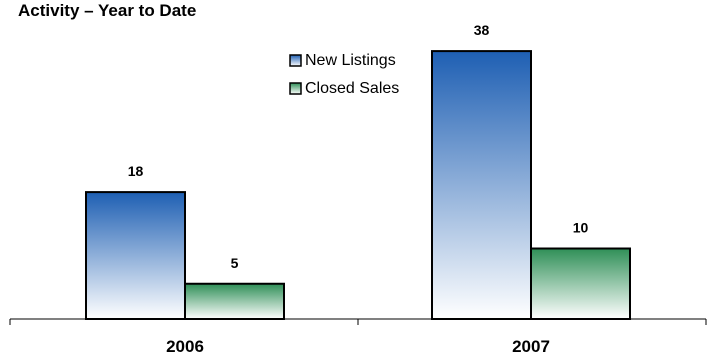  I want to click on data-label-closed-sales-2006: 5, so click(235, 263).